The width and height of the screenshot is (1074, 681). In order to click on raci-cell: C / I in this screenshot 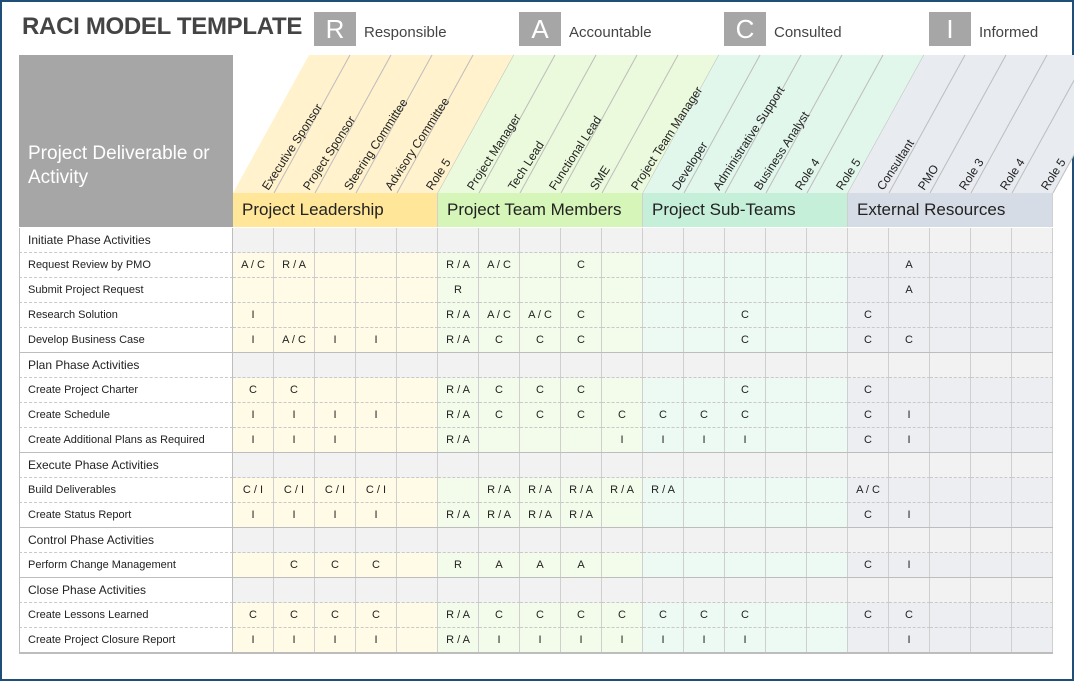, I will do `click(376, 490)`.